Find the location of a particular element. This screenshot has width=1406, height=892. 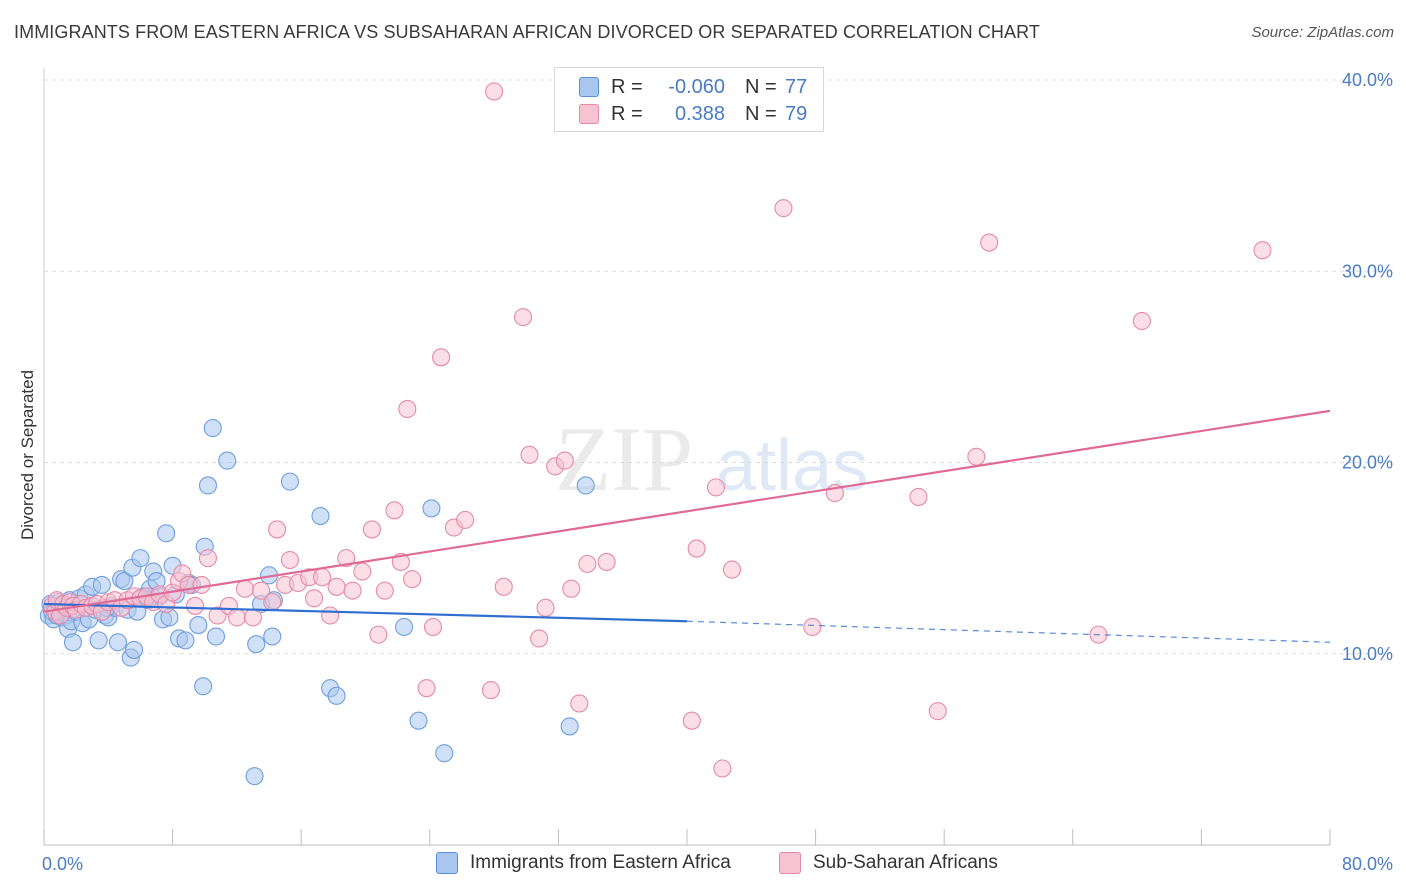

legend-n-value: 77 is located at coordinates (796, 86).